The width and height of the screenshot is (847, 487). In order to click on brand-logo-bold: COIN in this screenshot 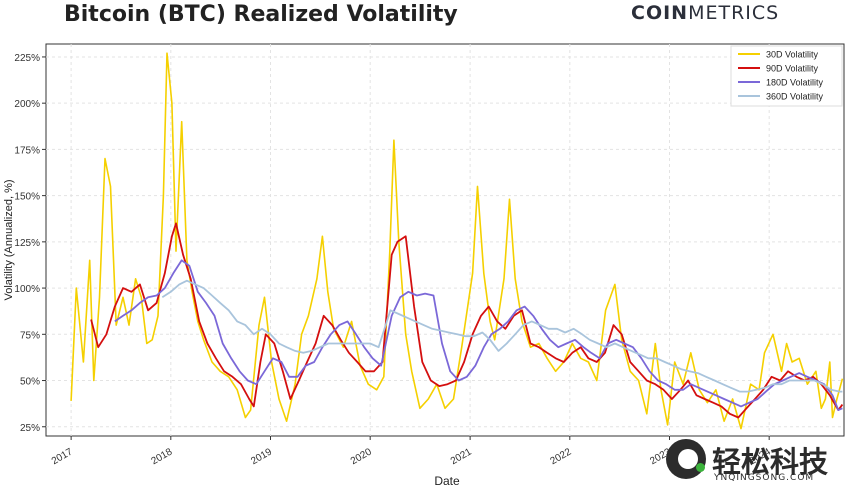, I will do `click(660, 13)`.